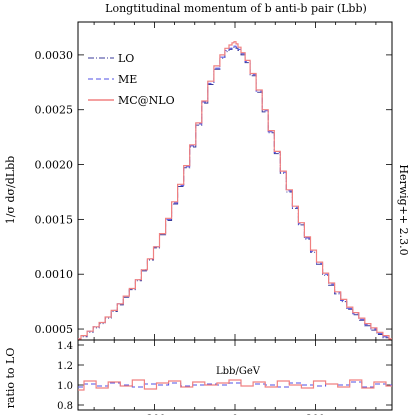 Image resolution: width=415 pixels, height=415 pixels. Describe the element at coordinates (65, 406) in the screenshot. I see `ratio-y-tick-label: 0.8` at that location.